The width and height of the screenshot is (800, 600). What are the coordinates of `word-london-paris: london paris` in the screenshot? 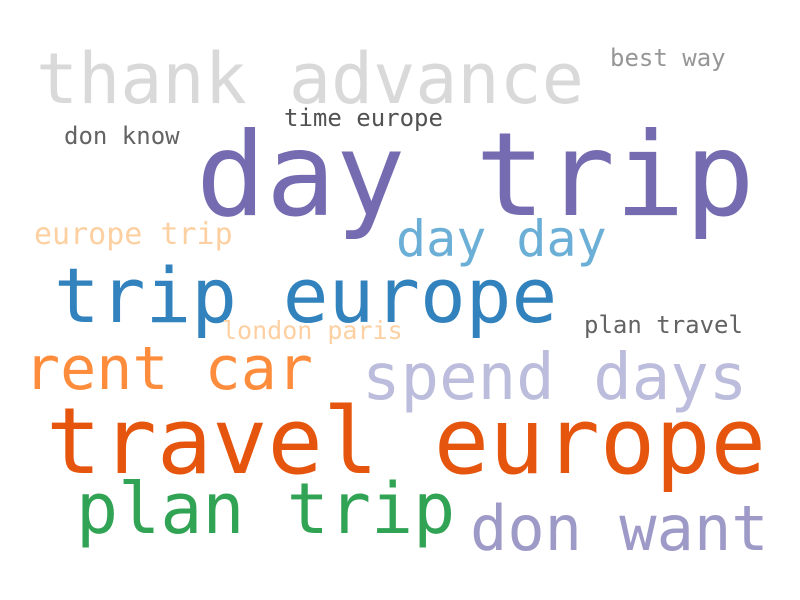 It's located at (312, 330).